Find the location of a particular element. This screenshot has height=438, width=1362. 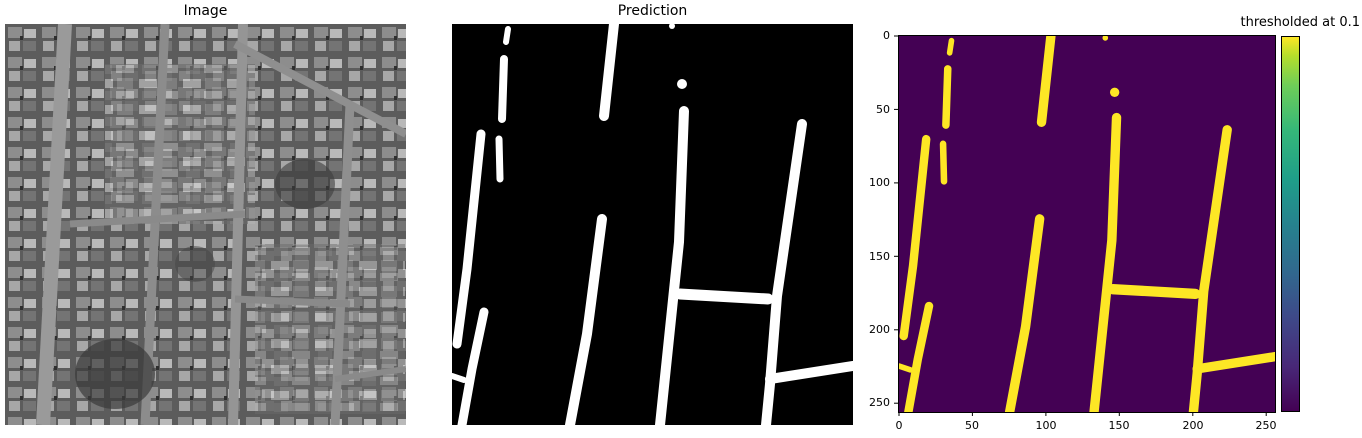

y-tick-label-250: 250 is located at coordinates (879, 402).